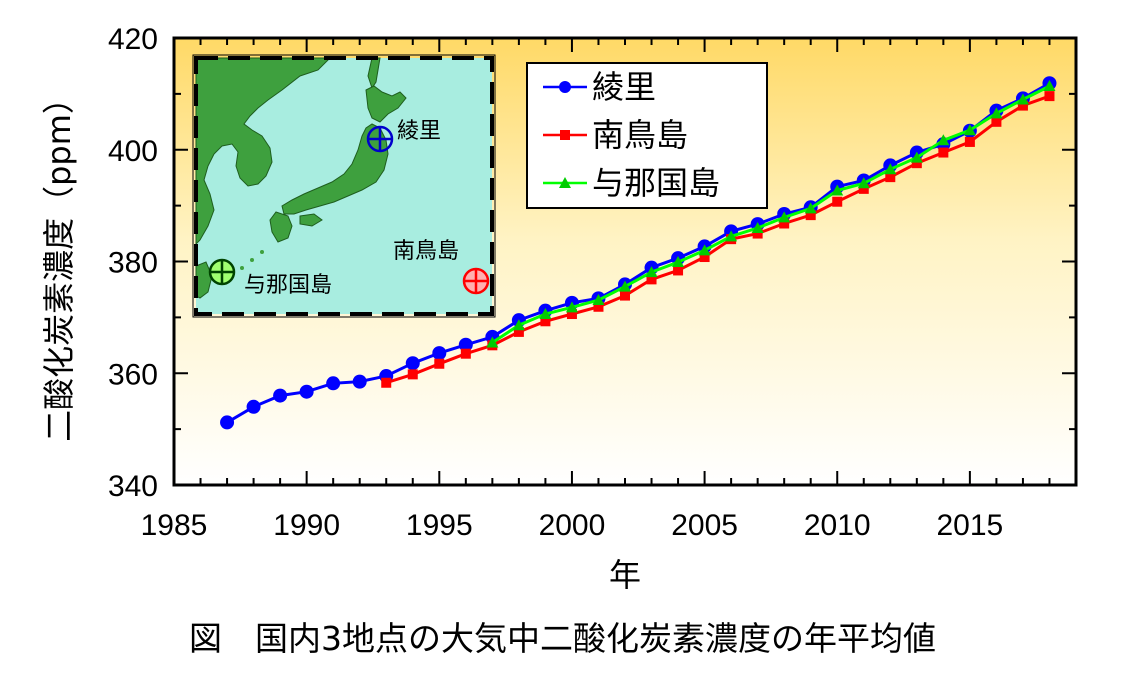 The height and width of the screenshot is (684, 1125). Describe the element at coordinates (133, 374) in the screenshot. I see `y-tick-label: 360` at that location.